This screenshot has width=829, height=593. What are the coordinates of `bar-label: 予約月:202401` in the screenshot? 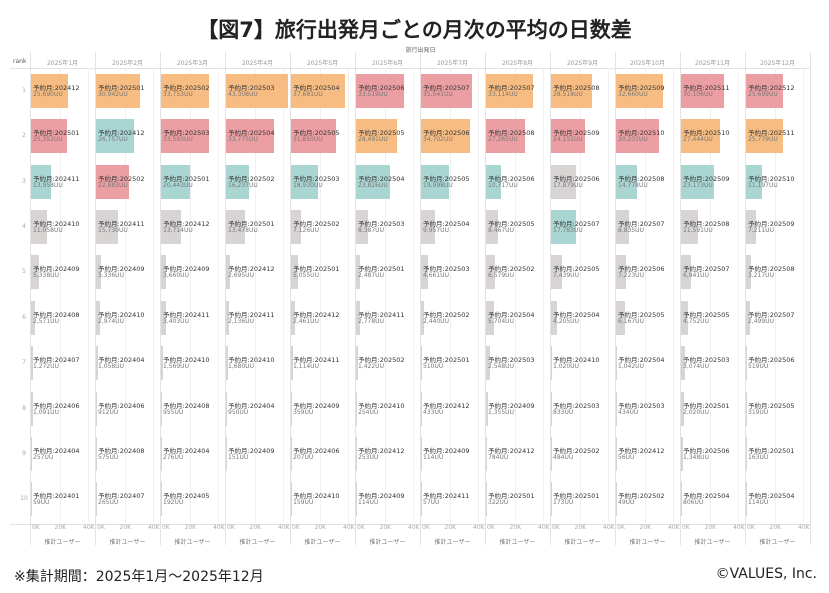 It's located at (56, 496).